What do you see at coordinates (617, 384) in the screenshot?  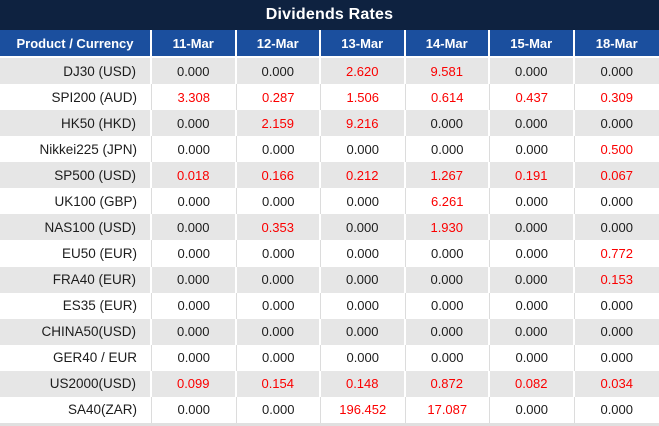 I see `value-cell: 0.034` at bounding box center [617, 384].